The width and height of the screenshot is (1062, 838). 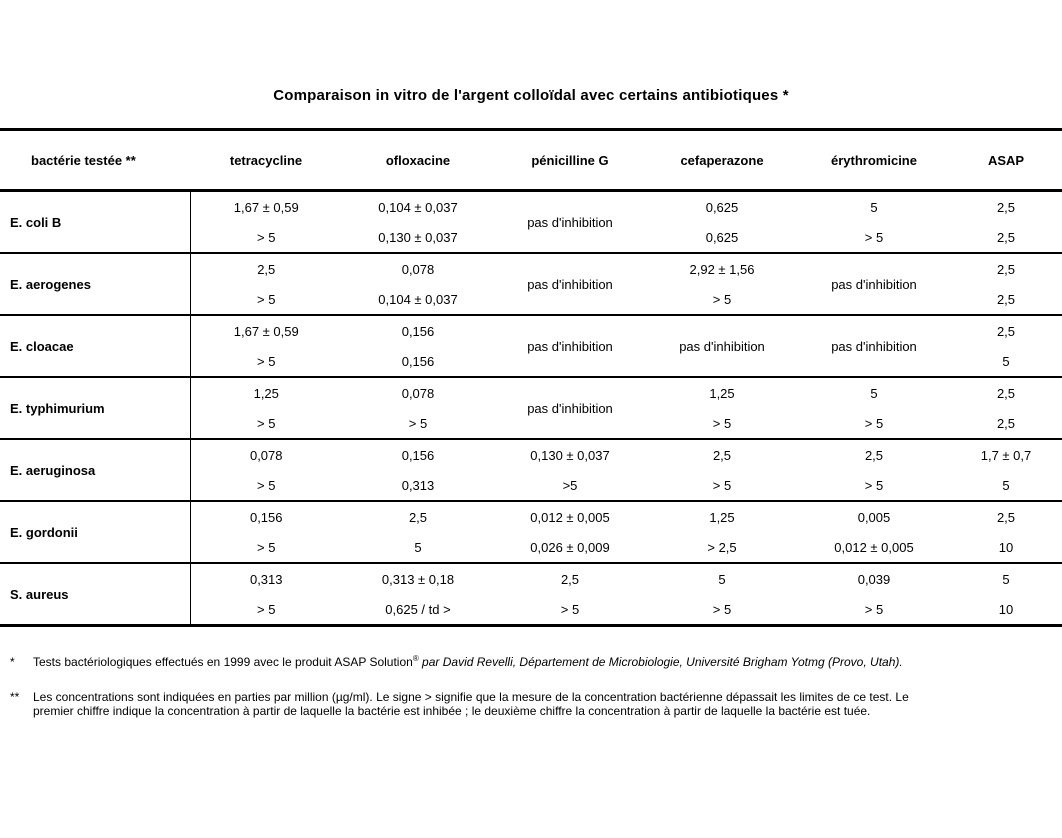 I want to click on value-cell-inhibition: 0,012 ± 0,005, so click(x=570, y=516).